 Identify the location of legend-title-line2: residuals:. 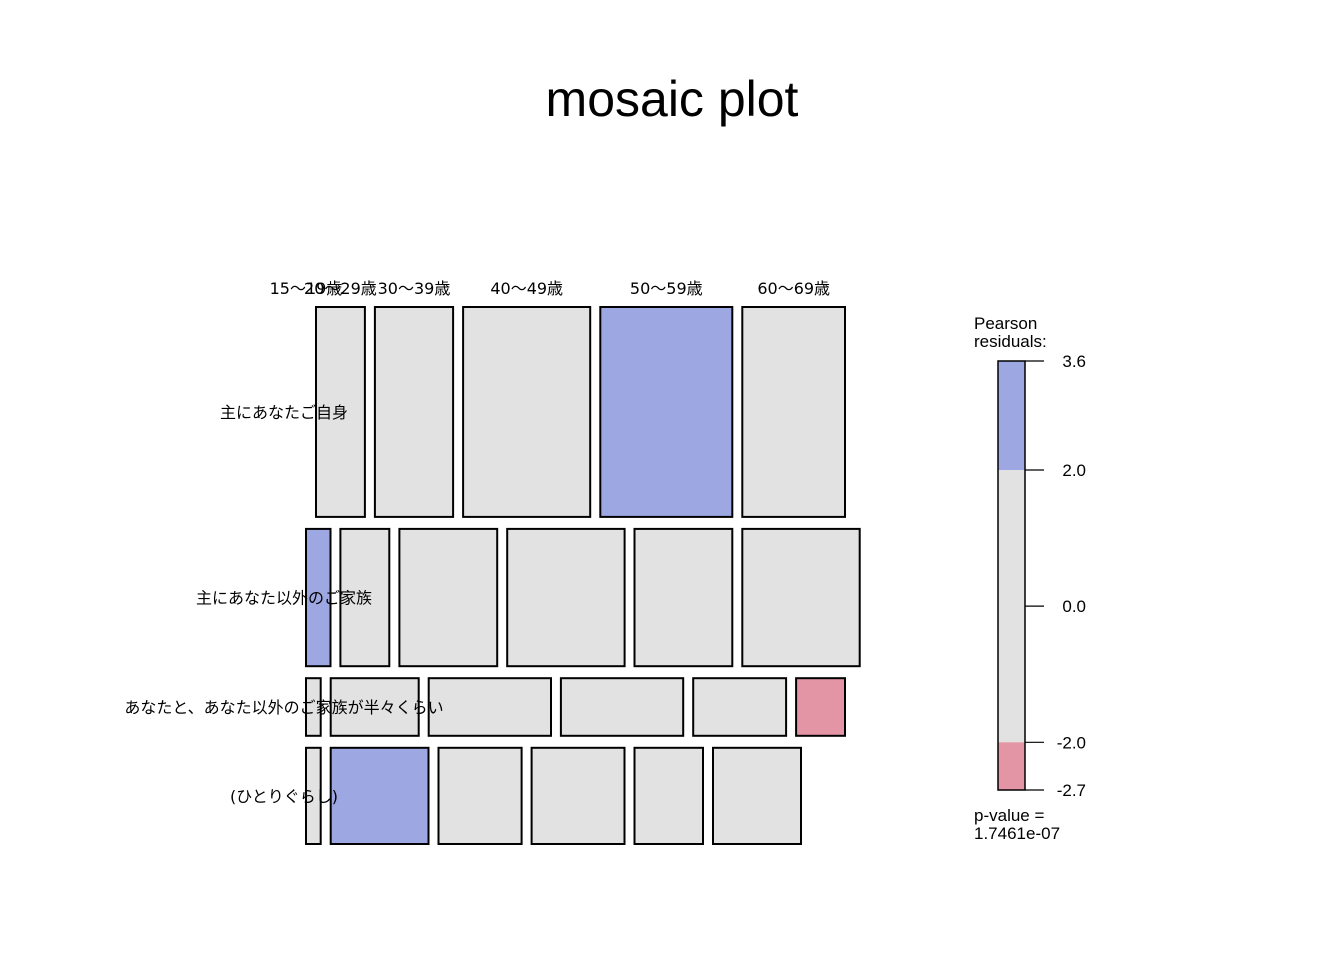
(1010, 341).